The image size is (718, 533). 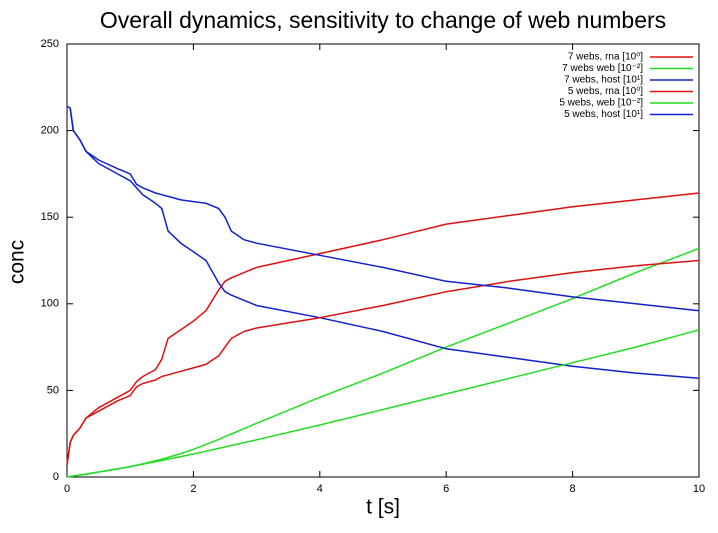 What do you see at coordinates (573, 489) in the screenshot?
I see `x-tick-label: 8` at bounding box center [573, 489].